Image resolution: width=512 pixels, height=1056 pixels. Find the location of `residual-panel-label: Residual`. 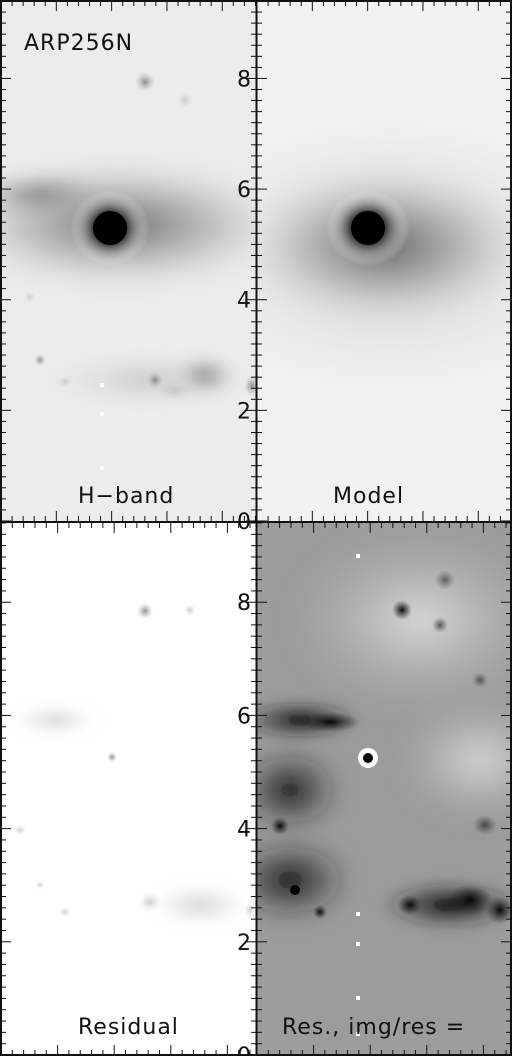

residual-panel-label: Residual is located at coordinates (128, 1027).